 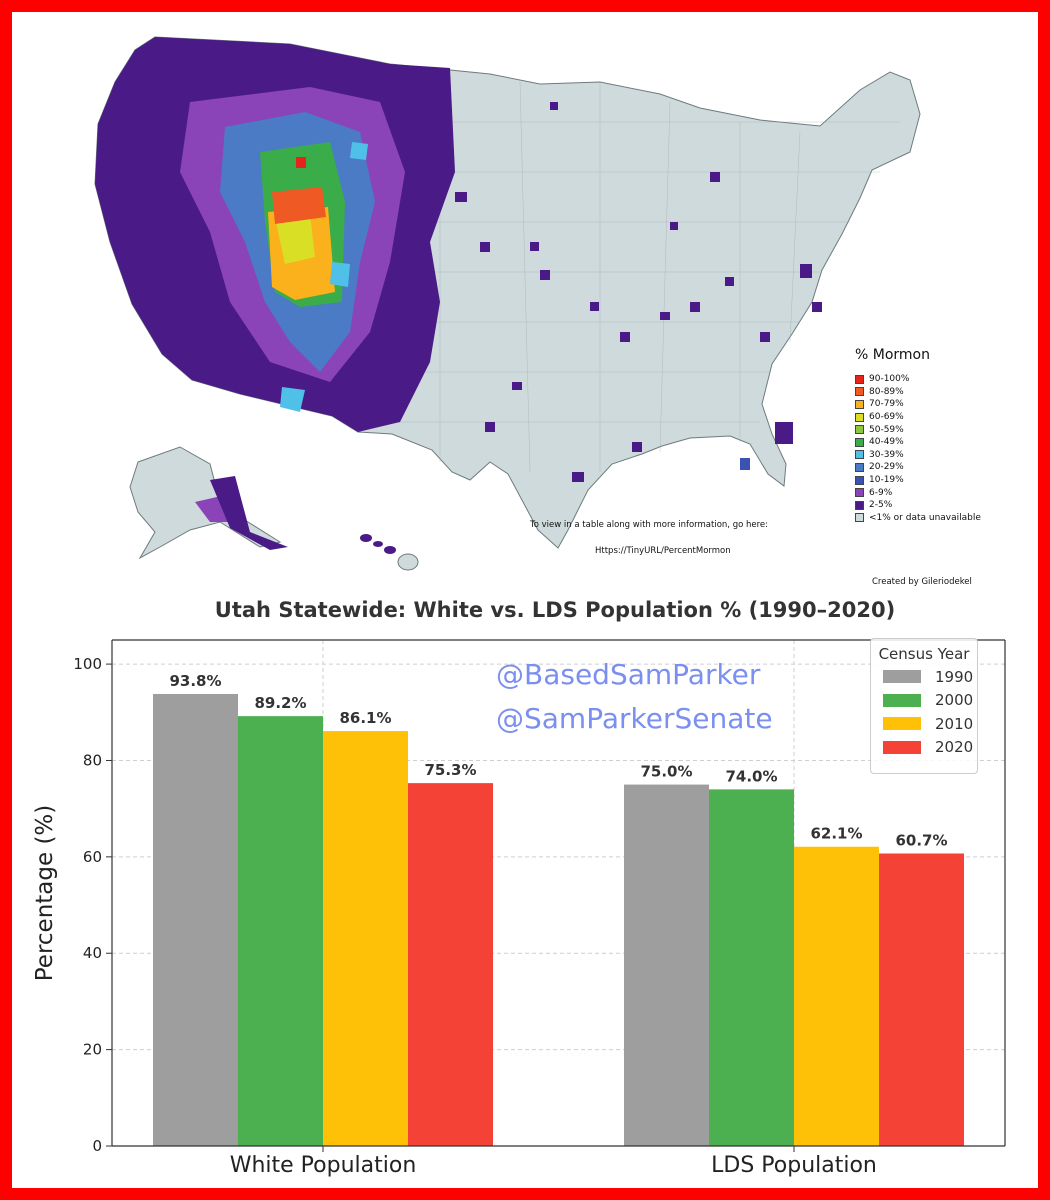 What do you see at coordinates (745, 464) in the screenshot?
I see `florida-panhandle-county` at bounding box center [745, 464].